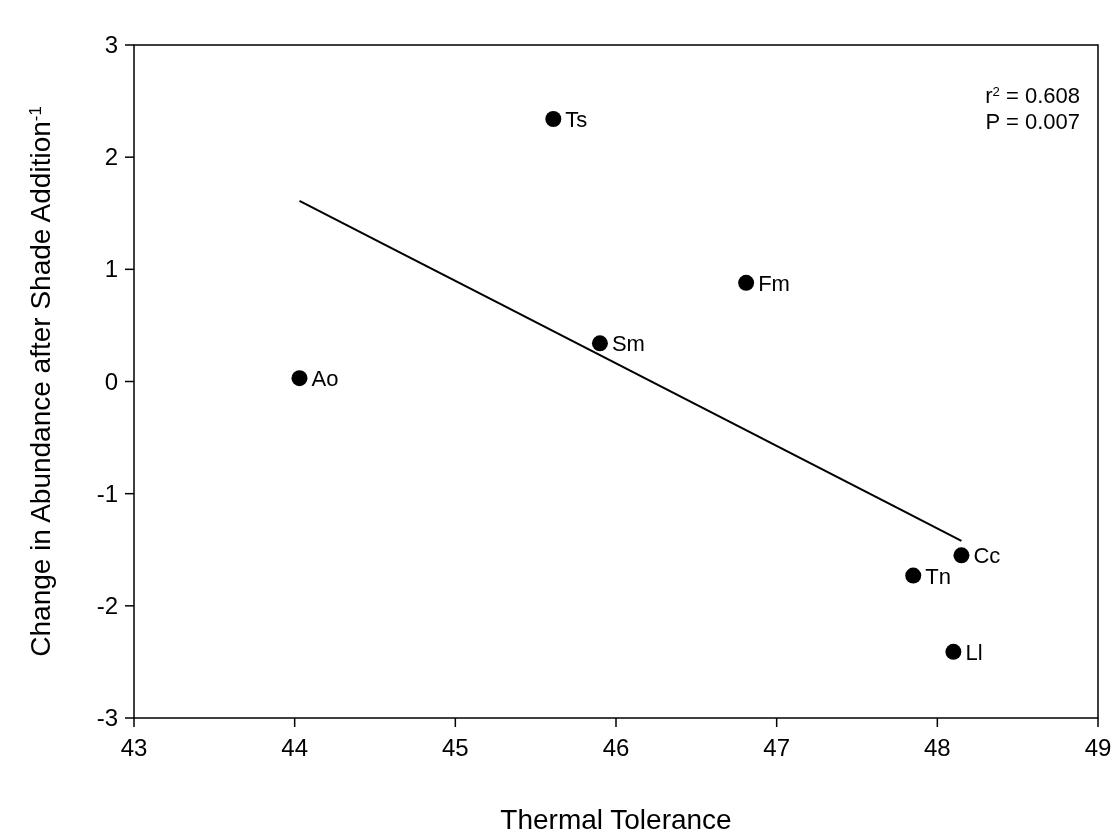  I want to click on x-tick-label: 45, so click(455, 747).